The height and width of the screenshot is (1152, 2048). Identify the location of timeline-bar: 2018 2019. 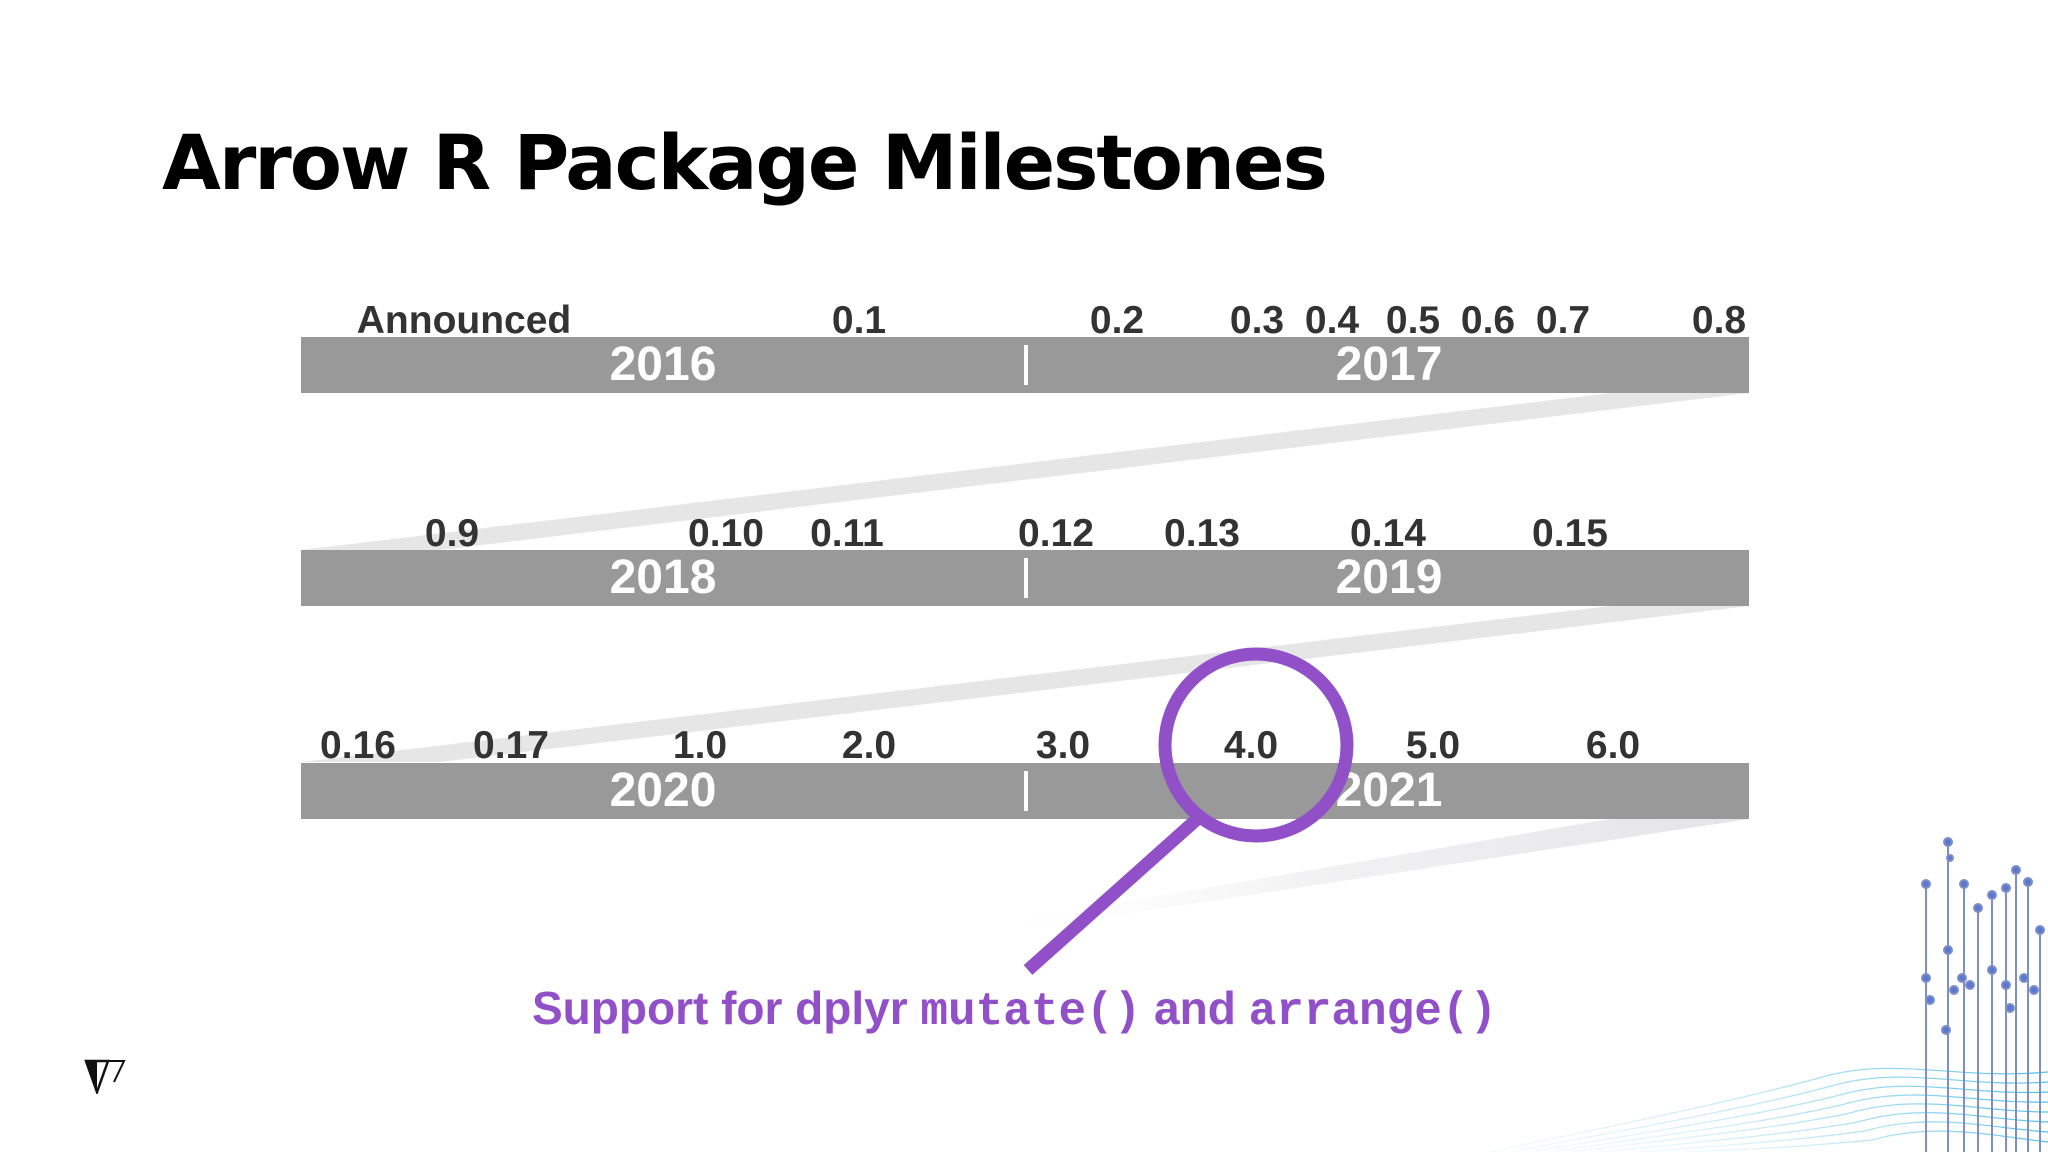
(1025, 578).